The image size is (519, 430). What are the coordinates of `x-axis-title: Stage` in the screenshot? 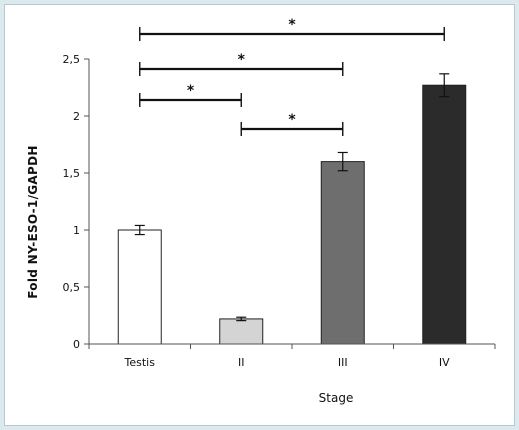 It's located at (336, 398).